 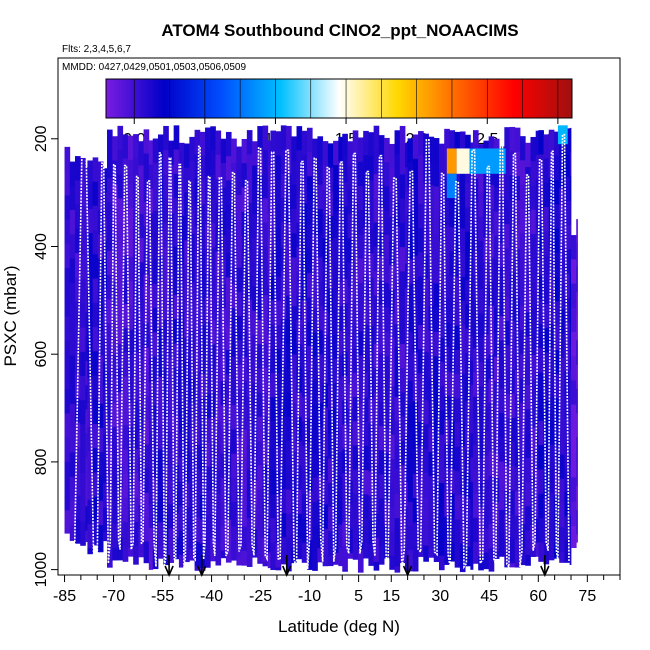 What do you see at coordinates (286, 571) in the screenshot?
I see `profile-arrow-head` at bounding box center [286, 571].